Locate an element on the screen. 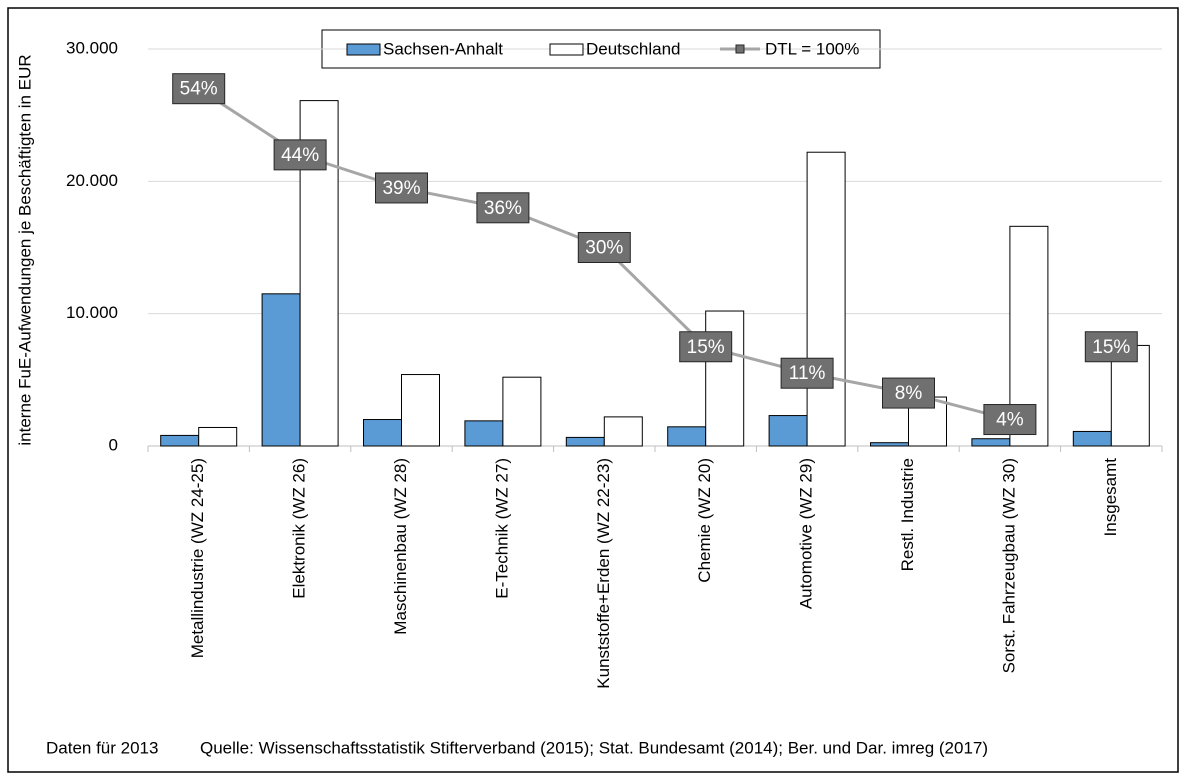  data-label: 54% is located at coordinates (199, 89).